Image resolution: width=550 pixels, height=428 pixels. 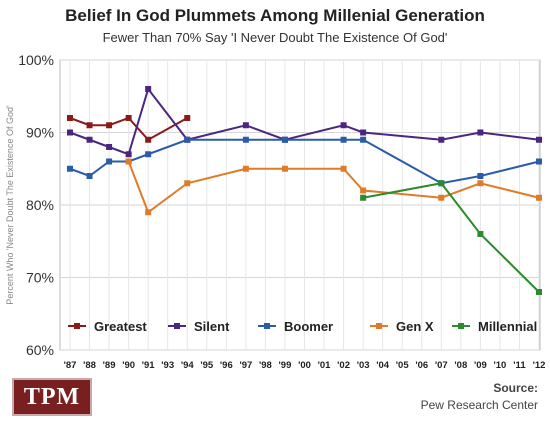 What do you see at coordinates (207, 365) in the screenshot?
I see `x-tick-label: '95` at bounding box center [207, 365].